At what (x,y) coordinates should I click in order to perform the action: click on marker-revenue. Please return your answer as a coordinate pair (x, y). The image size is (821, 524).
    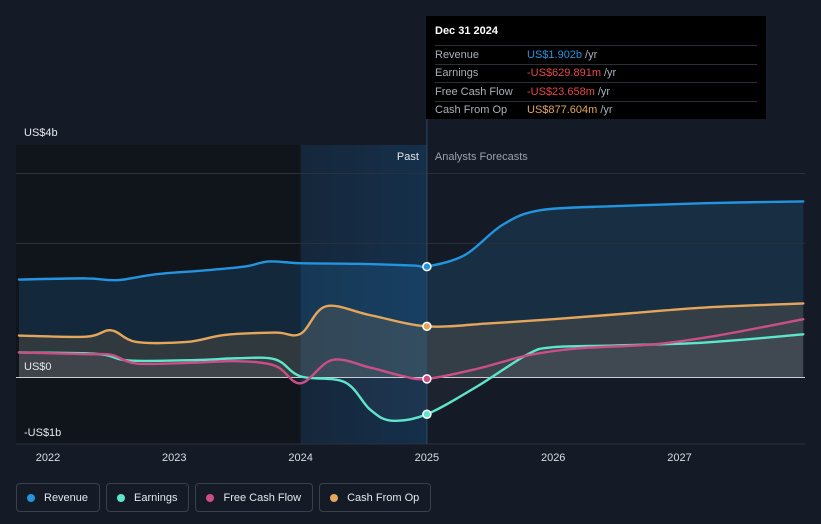
    Looking at the image, I should click on (427, 266).